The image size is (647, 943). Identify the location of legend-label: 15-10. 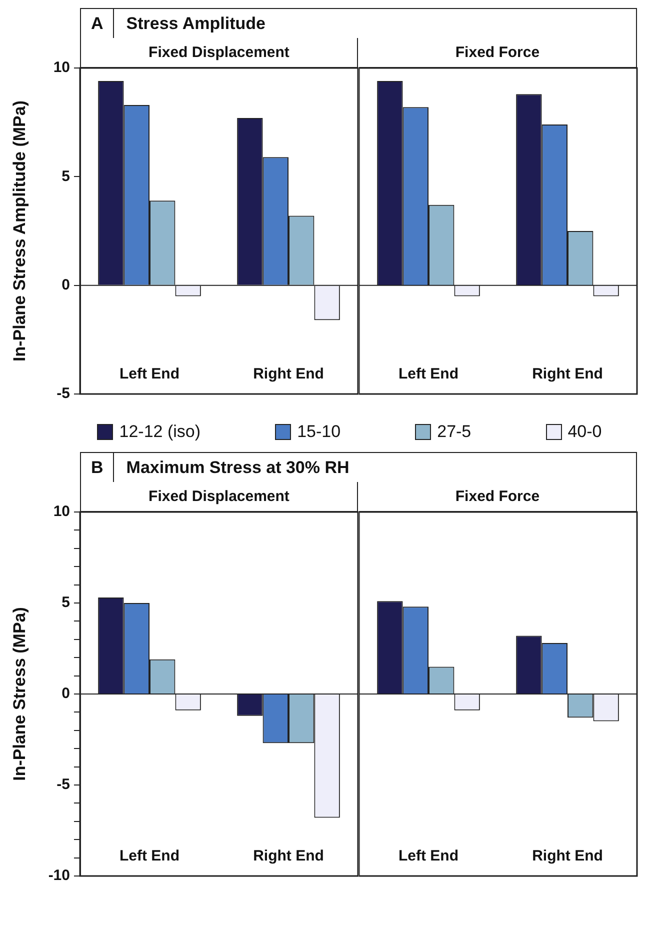
(319, 432).